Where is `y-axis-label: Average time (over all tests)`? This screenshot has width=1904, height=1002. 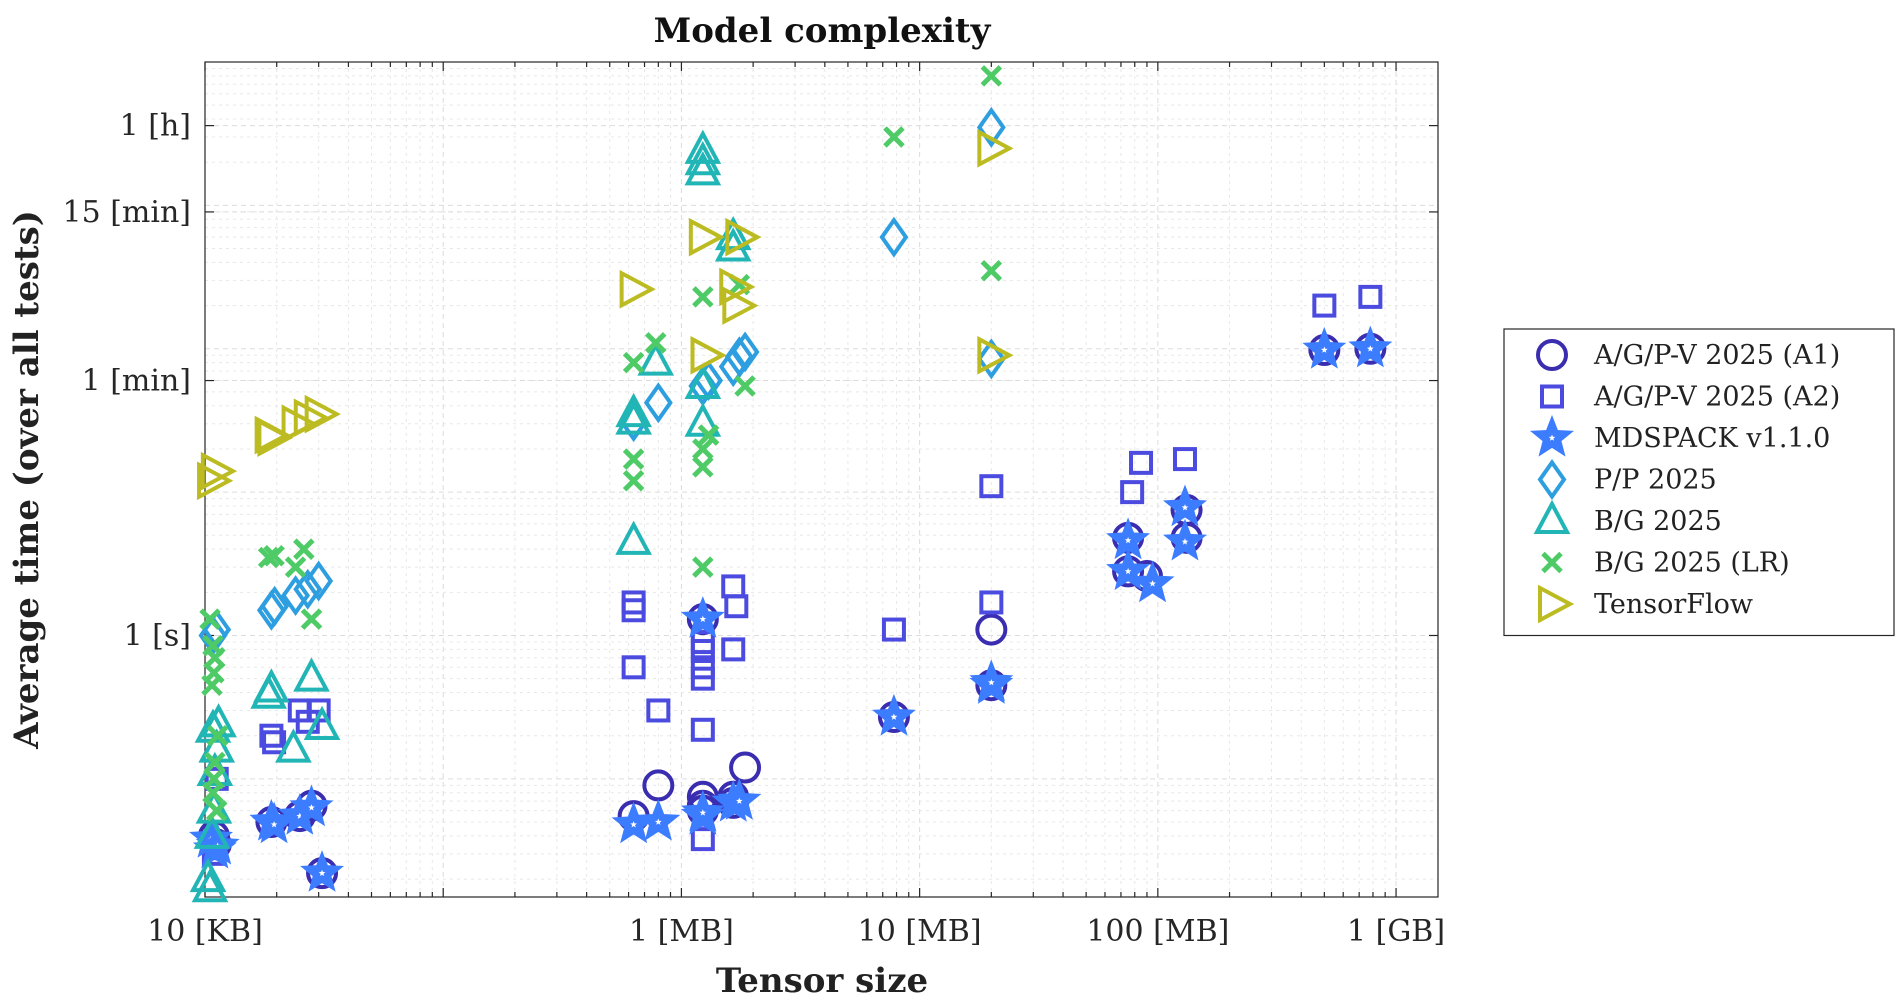 y-axis-label: Average time (over all tests) is located at coordinates (27, 480).